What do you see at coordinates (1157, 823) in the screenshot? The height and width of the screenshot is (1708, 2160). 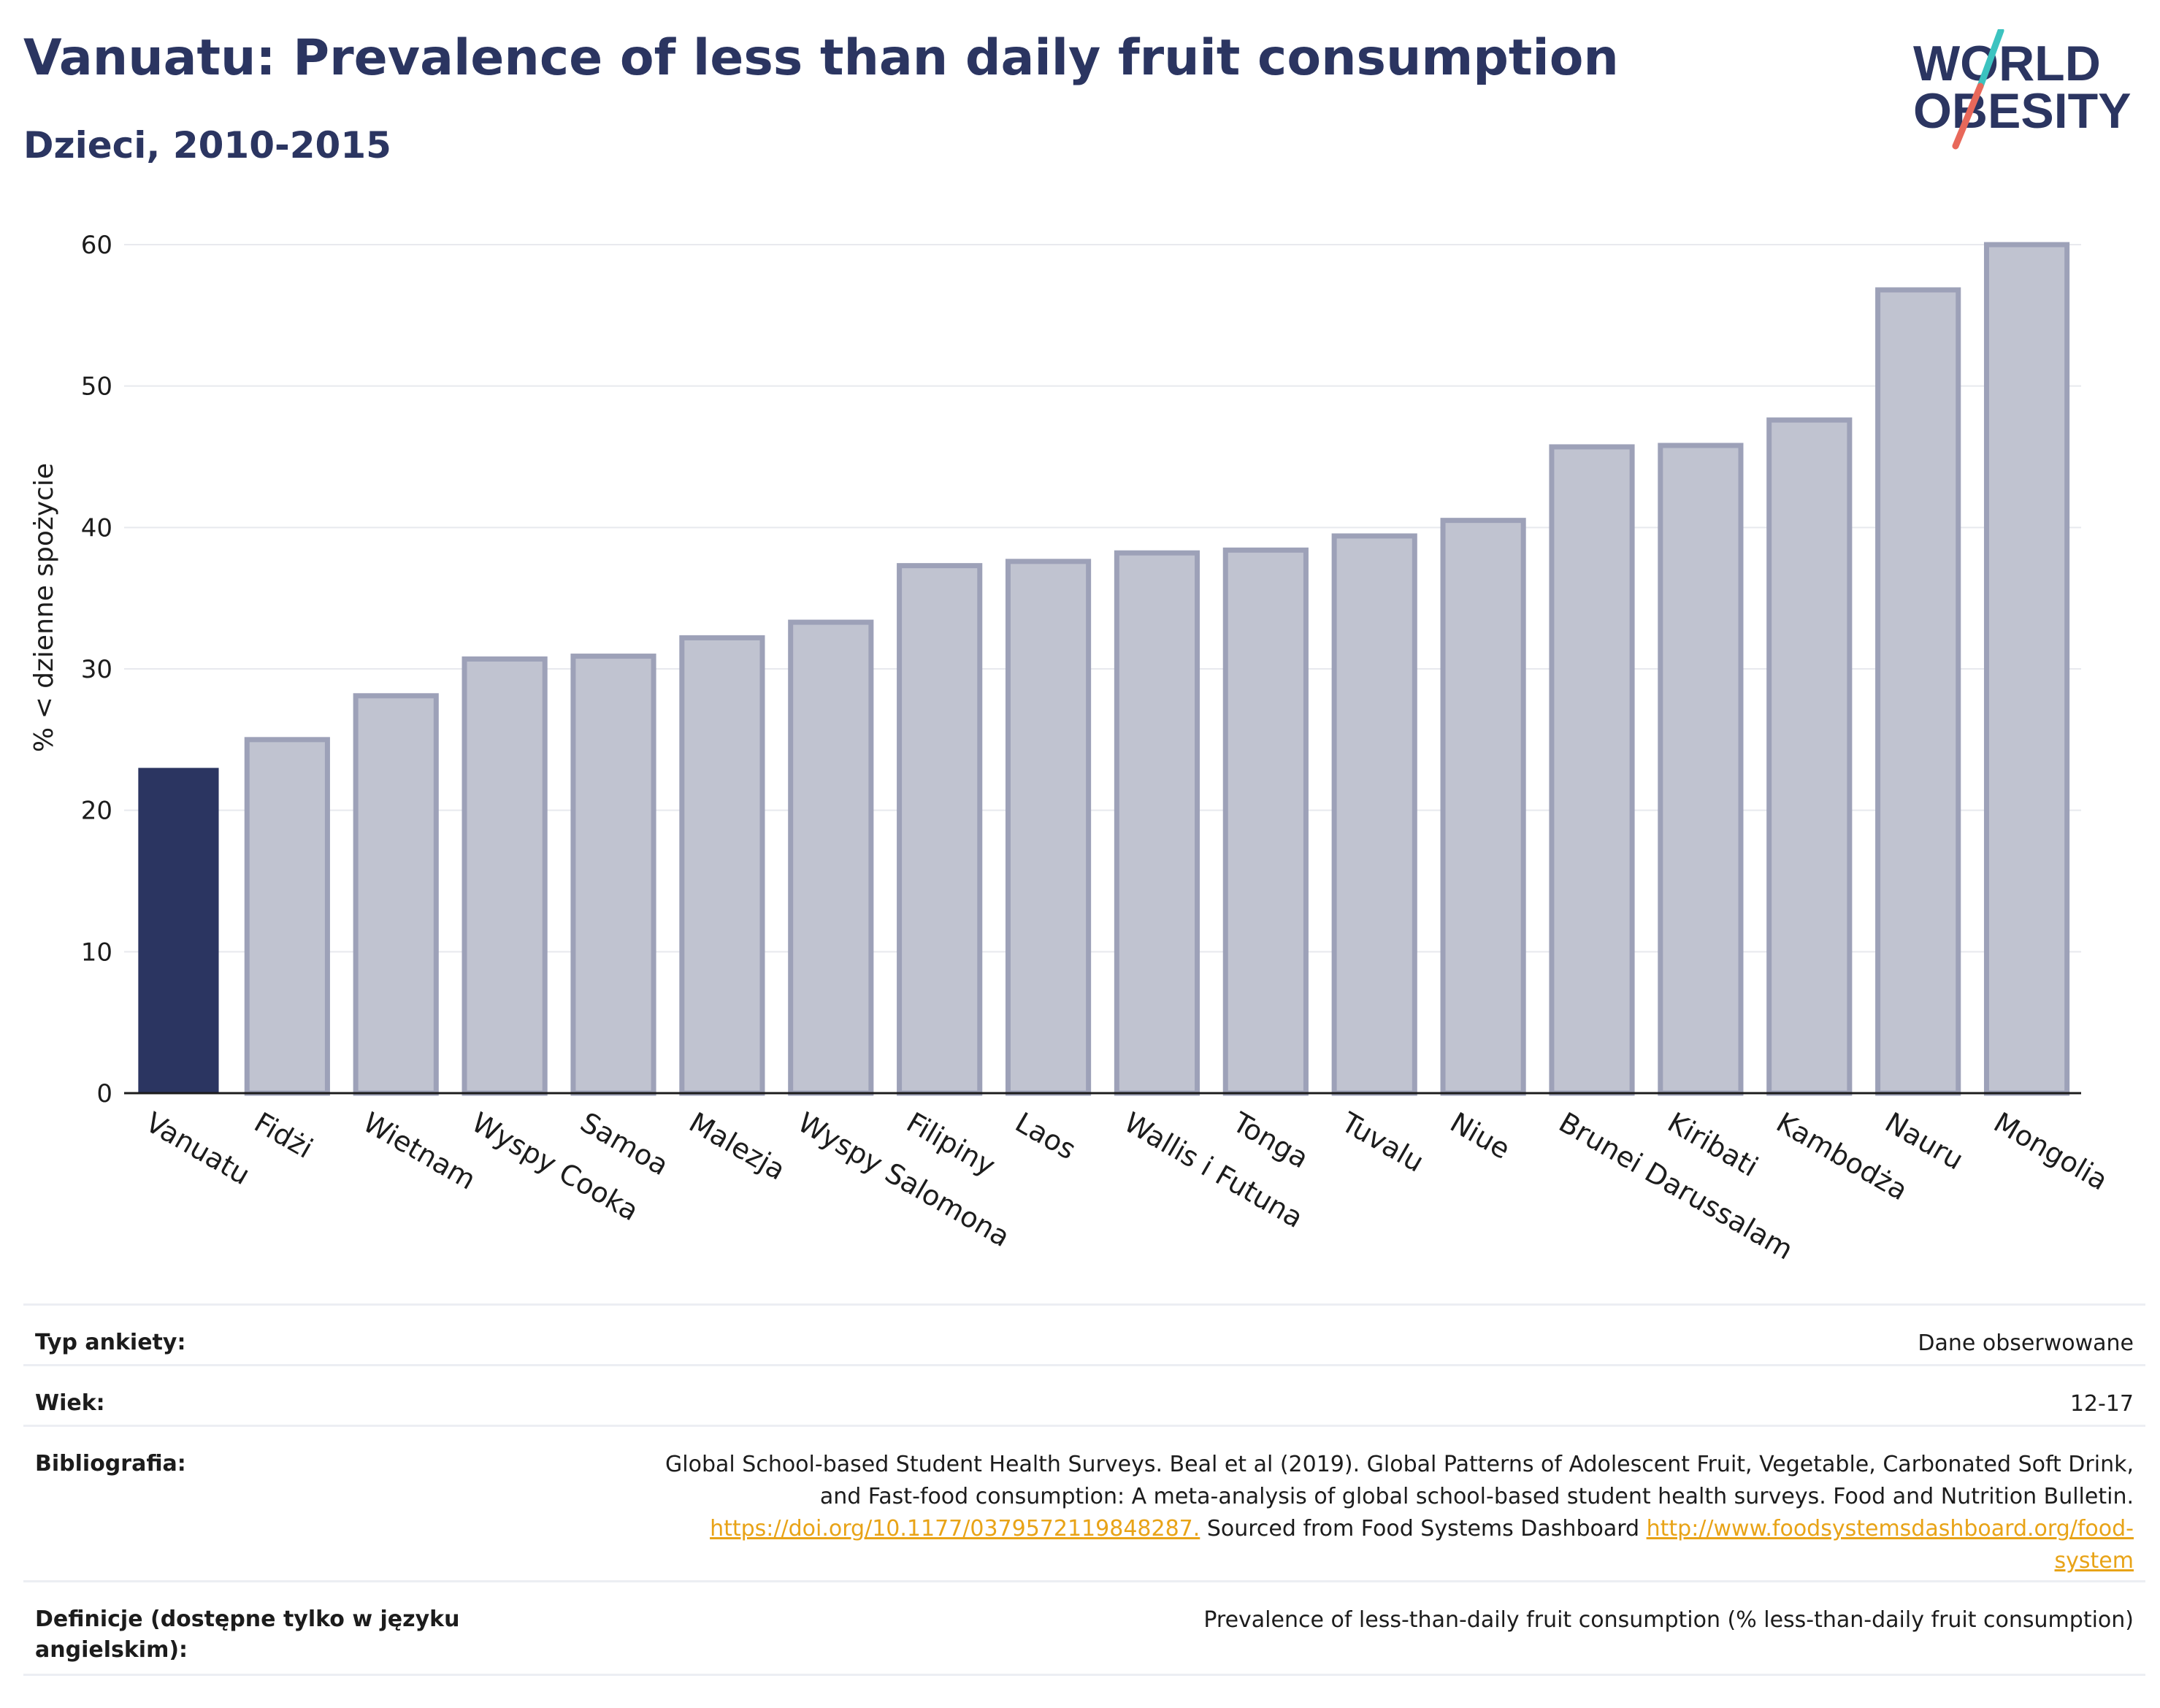 I see `bar-wallis-i-futuna` at bounding box center [1157, 823].